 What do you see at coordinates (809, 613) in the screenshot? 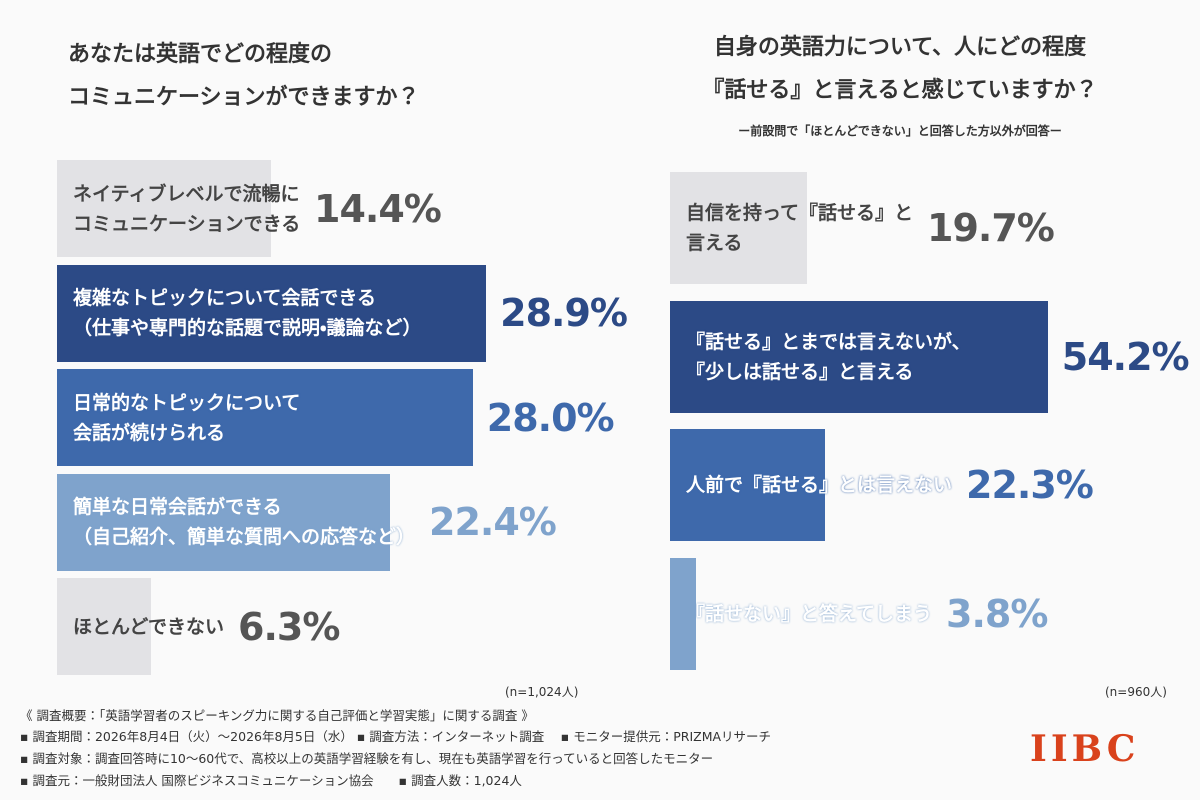
I see `category-label: 『話せない』と答えてしまう` at bounding box center [809, 613].